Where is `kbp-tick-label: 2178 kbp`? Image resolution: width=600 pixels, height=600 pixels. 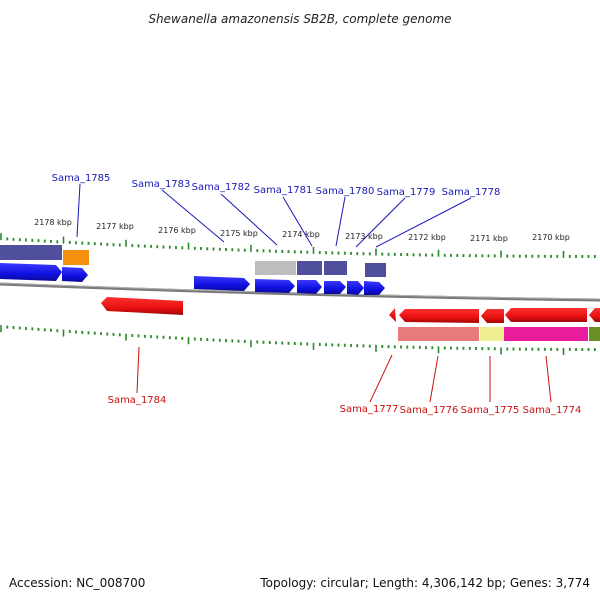
kbp-tick-label: 2178 kbp is located at coordinates (53, 222).